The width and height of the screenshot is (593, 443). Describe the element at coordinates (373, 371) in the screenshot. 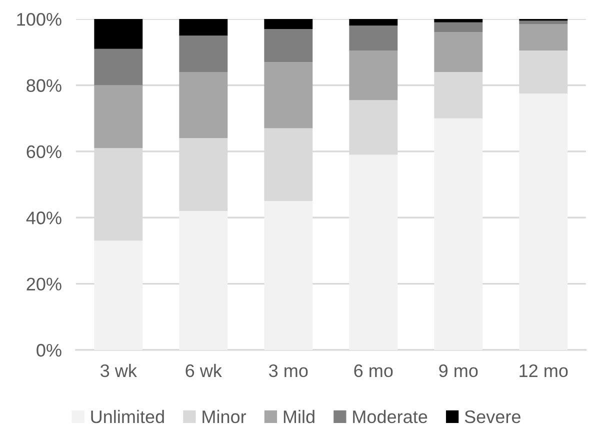

I see `x-tick-label: 6 mo` at that location.